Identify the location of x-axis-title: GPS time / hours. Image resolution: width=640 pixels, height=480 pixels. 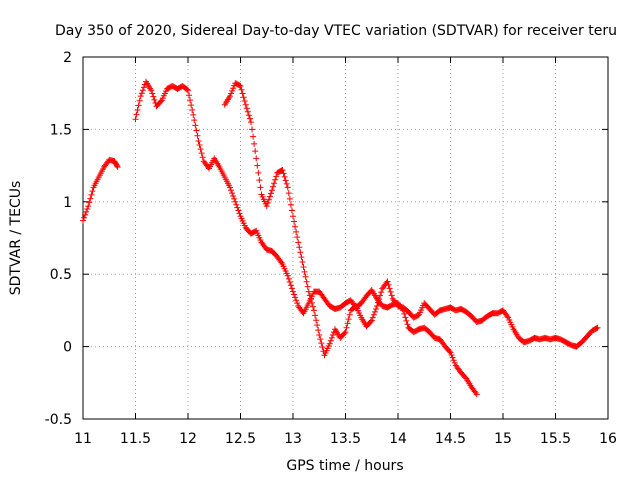
(344, 466).